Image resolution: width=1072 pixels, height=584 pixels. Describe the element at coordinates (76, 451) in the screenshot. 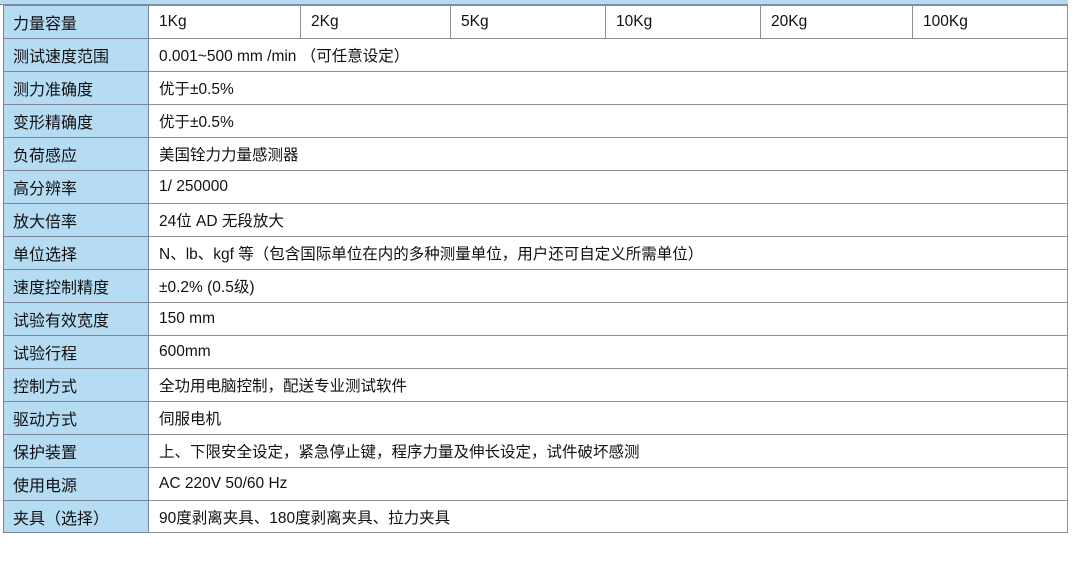

I see `row-label: 保护装置` at that location.